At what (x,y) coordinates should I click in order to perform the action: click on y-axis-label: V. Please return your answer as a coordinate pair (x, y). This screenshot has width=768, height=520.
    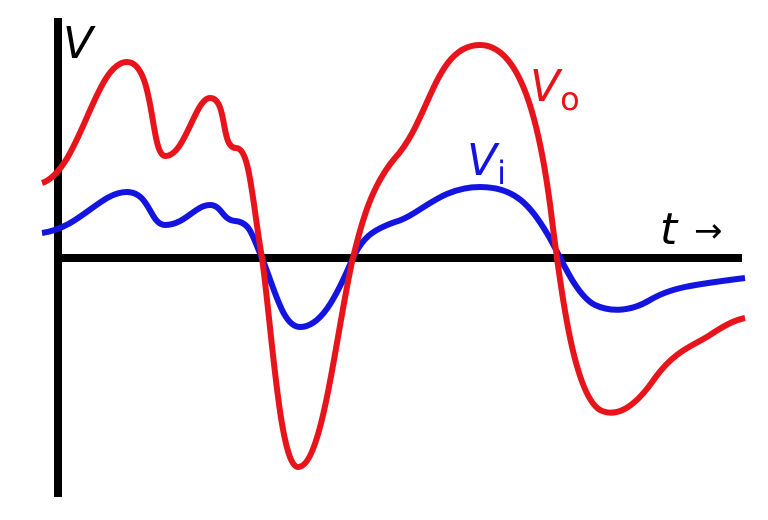
    Looking at the image, I should click on (79, 43).